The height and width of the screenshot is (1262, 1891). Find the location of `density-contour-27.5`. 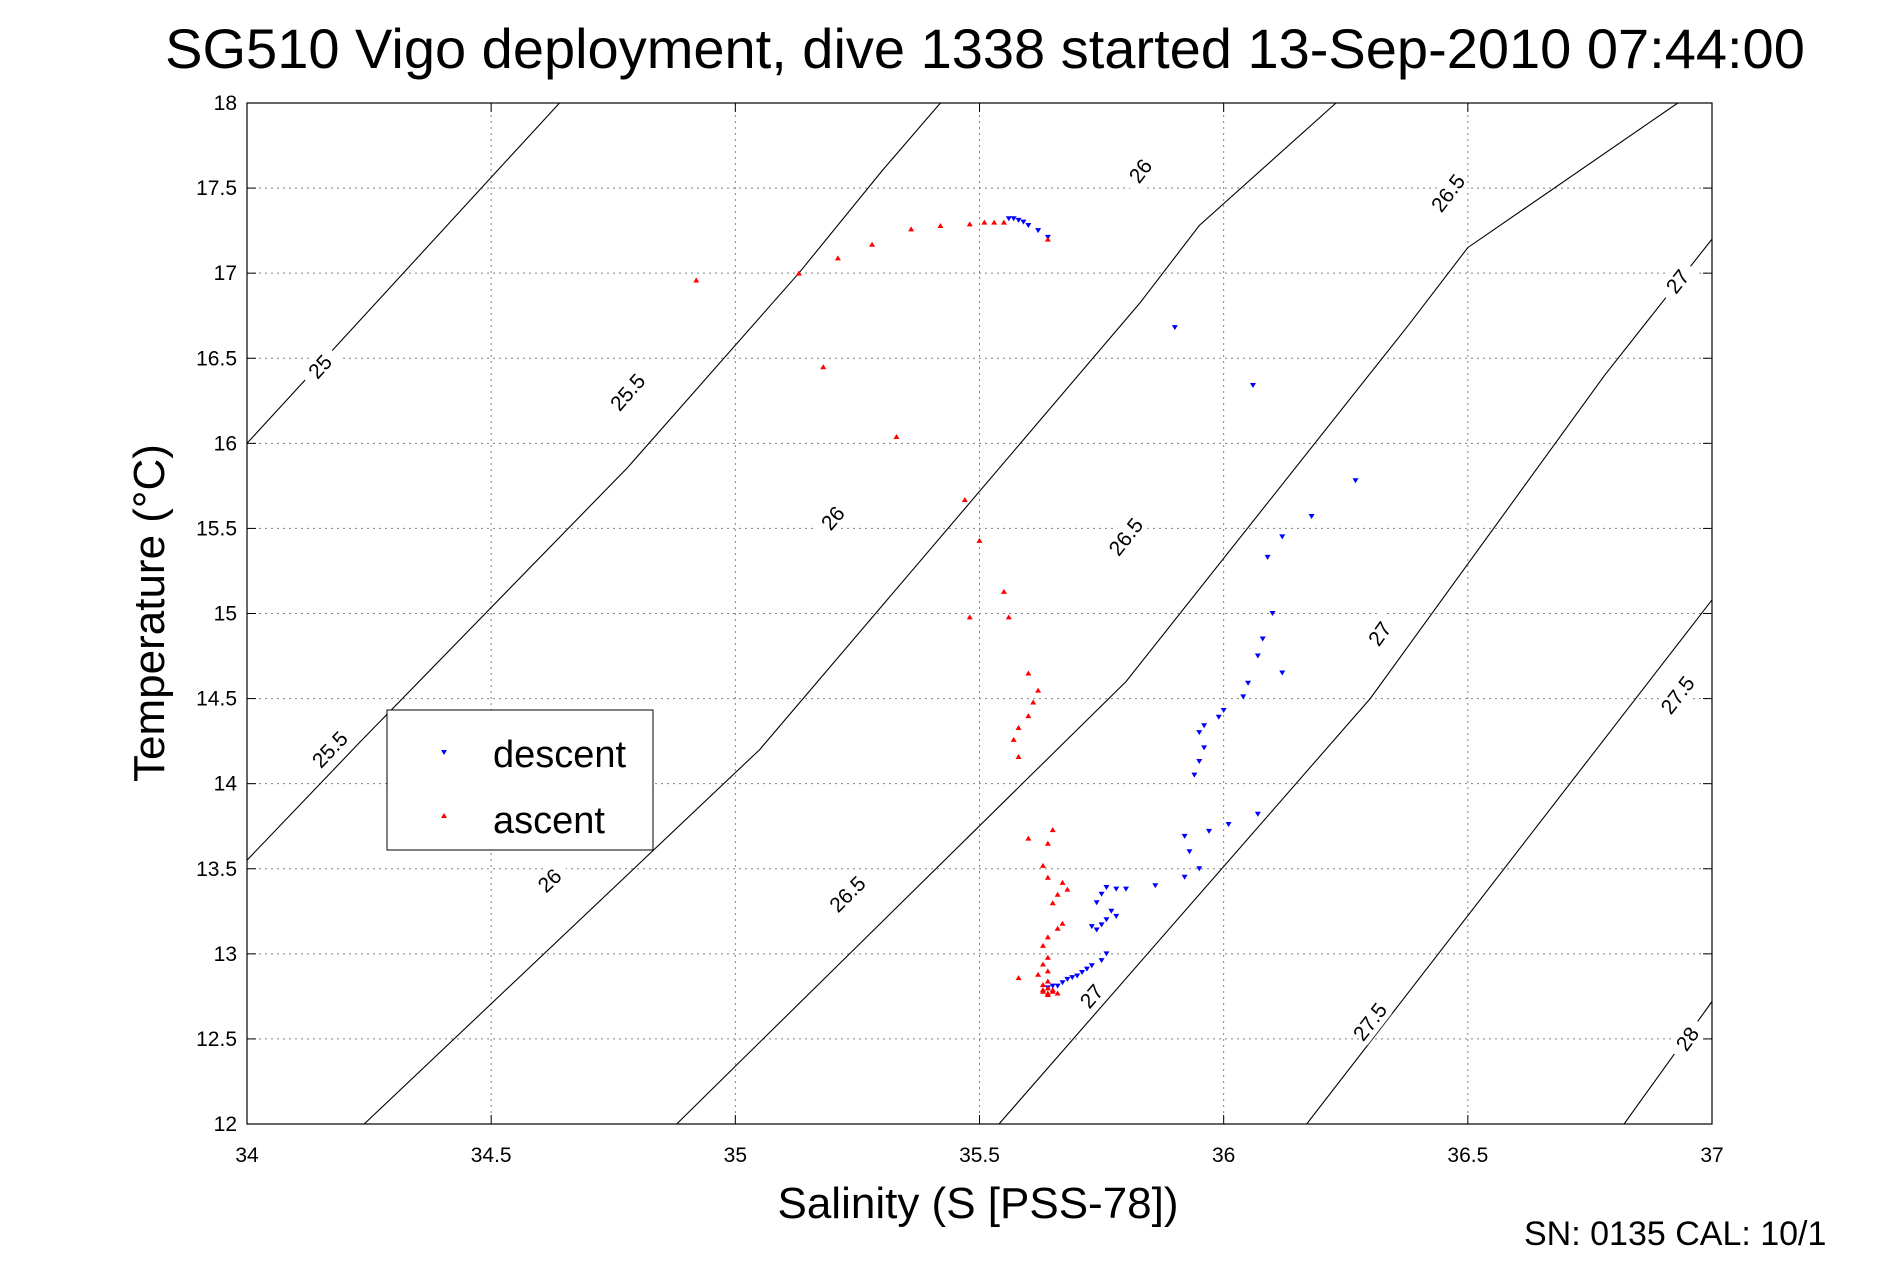

density-contour-27.5 is located at coordinates (1509, 861).